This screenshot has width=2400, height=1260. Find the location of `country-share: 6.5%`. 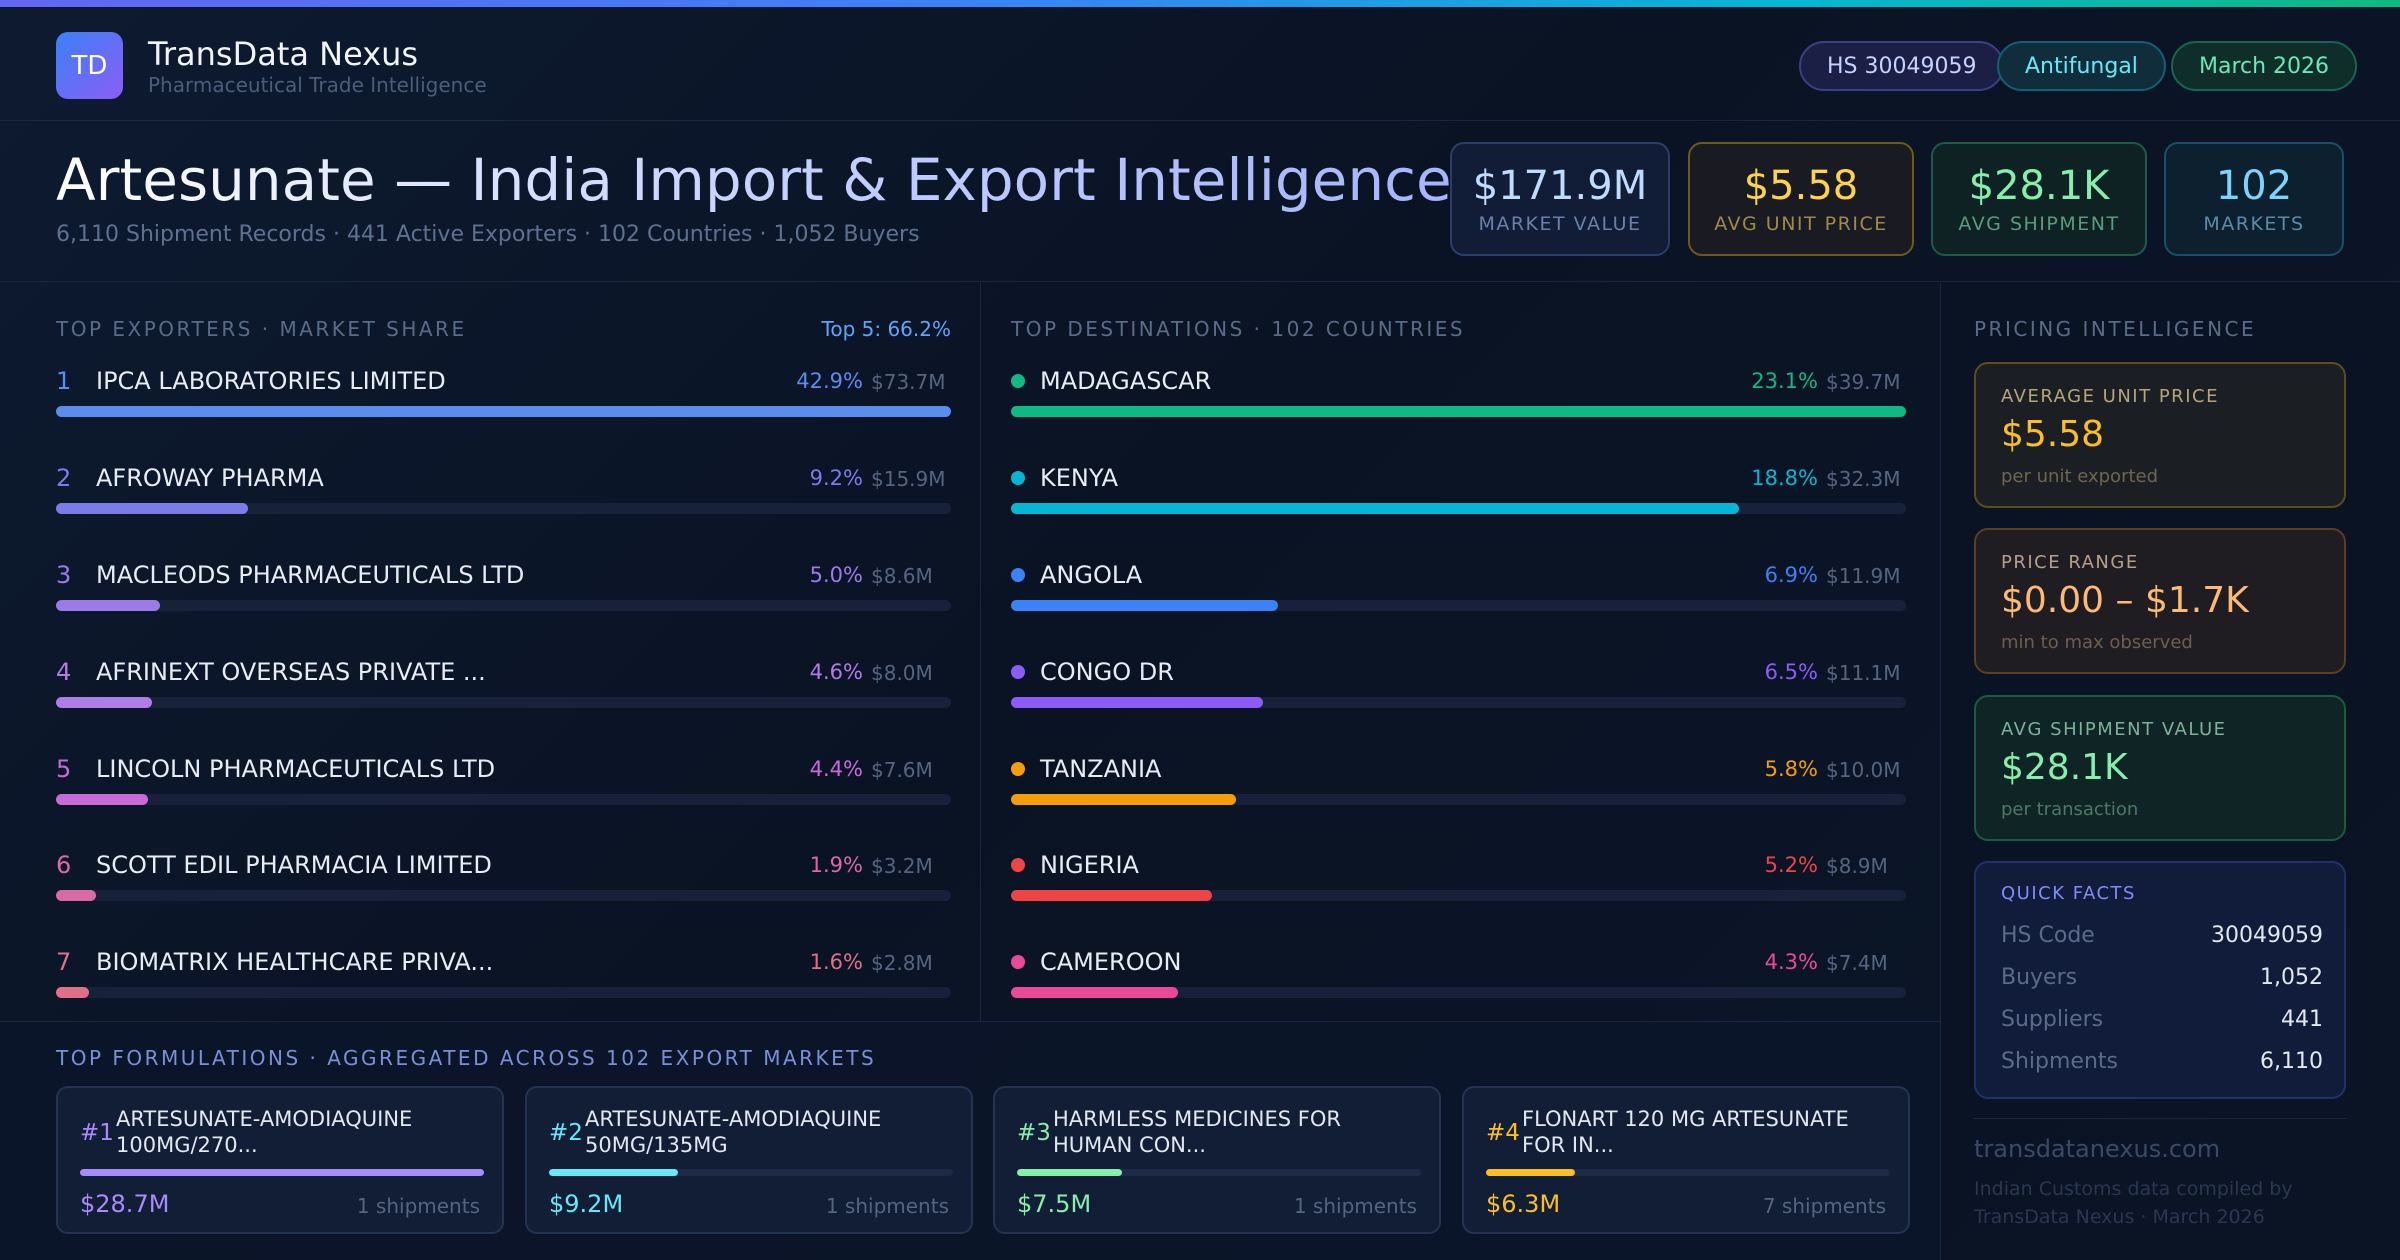

country-share: 6.5% is located at coordinates (1791, 672).